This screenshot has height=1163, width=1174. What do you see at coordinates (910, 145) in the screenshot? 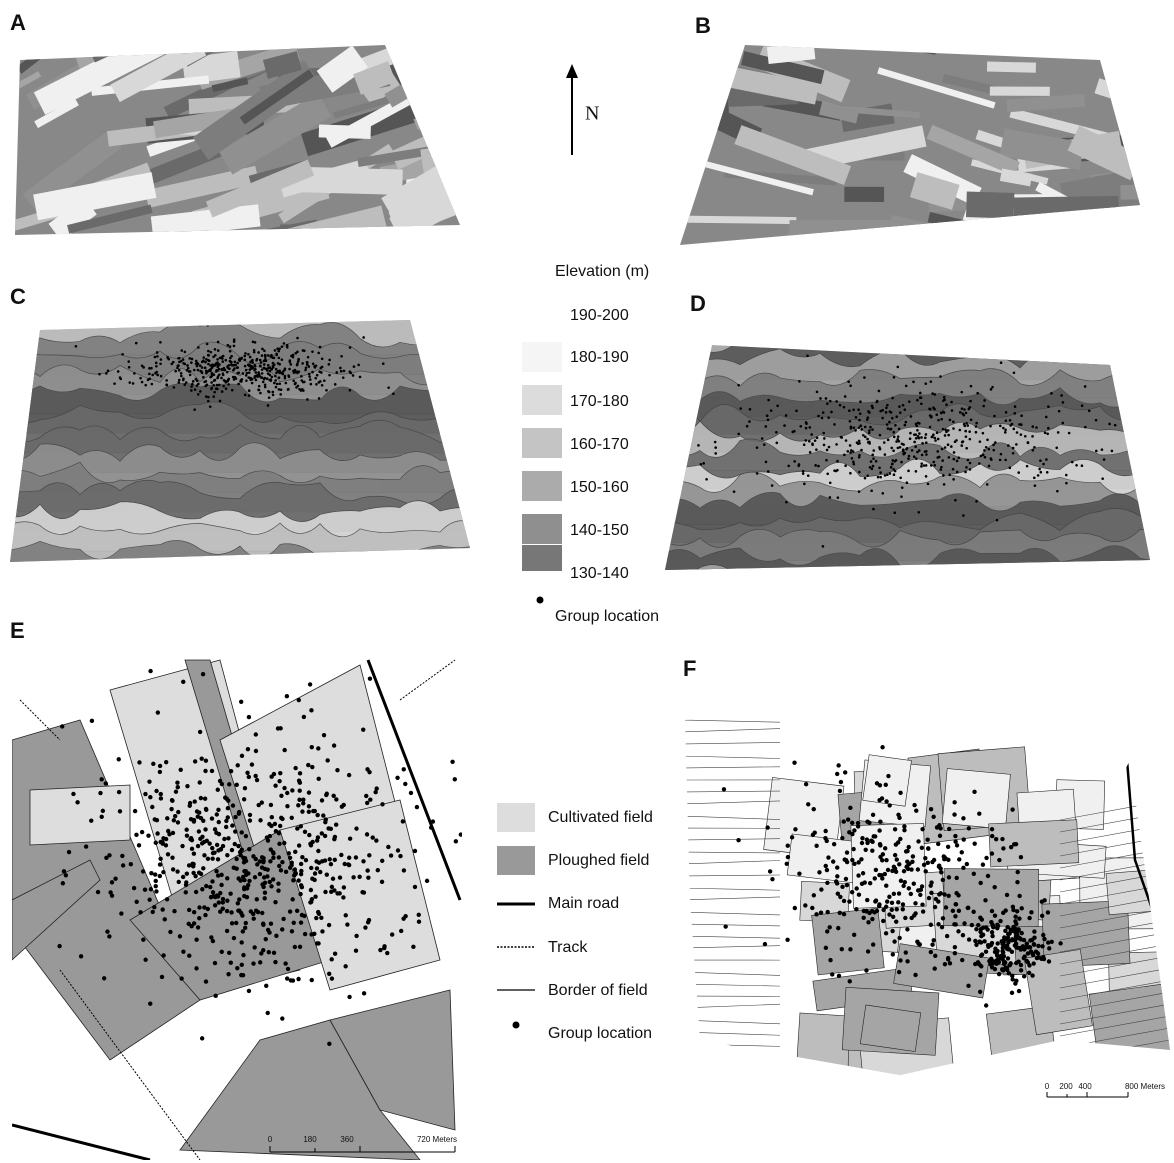
I see `aerial-image` at bounding box center [910, 145].